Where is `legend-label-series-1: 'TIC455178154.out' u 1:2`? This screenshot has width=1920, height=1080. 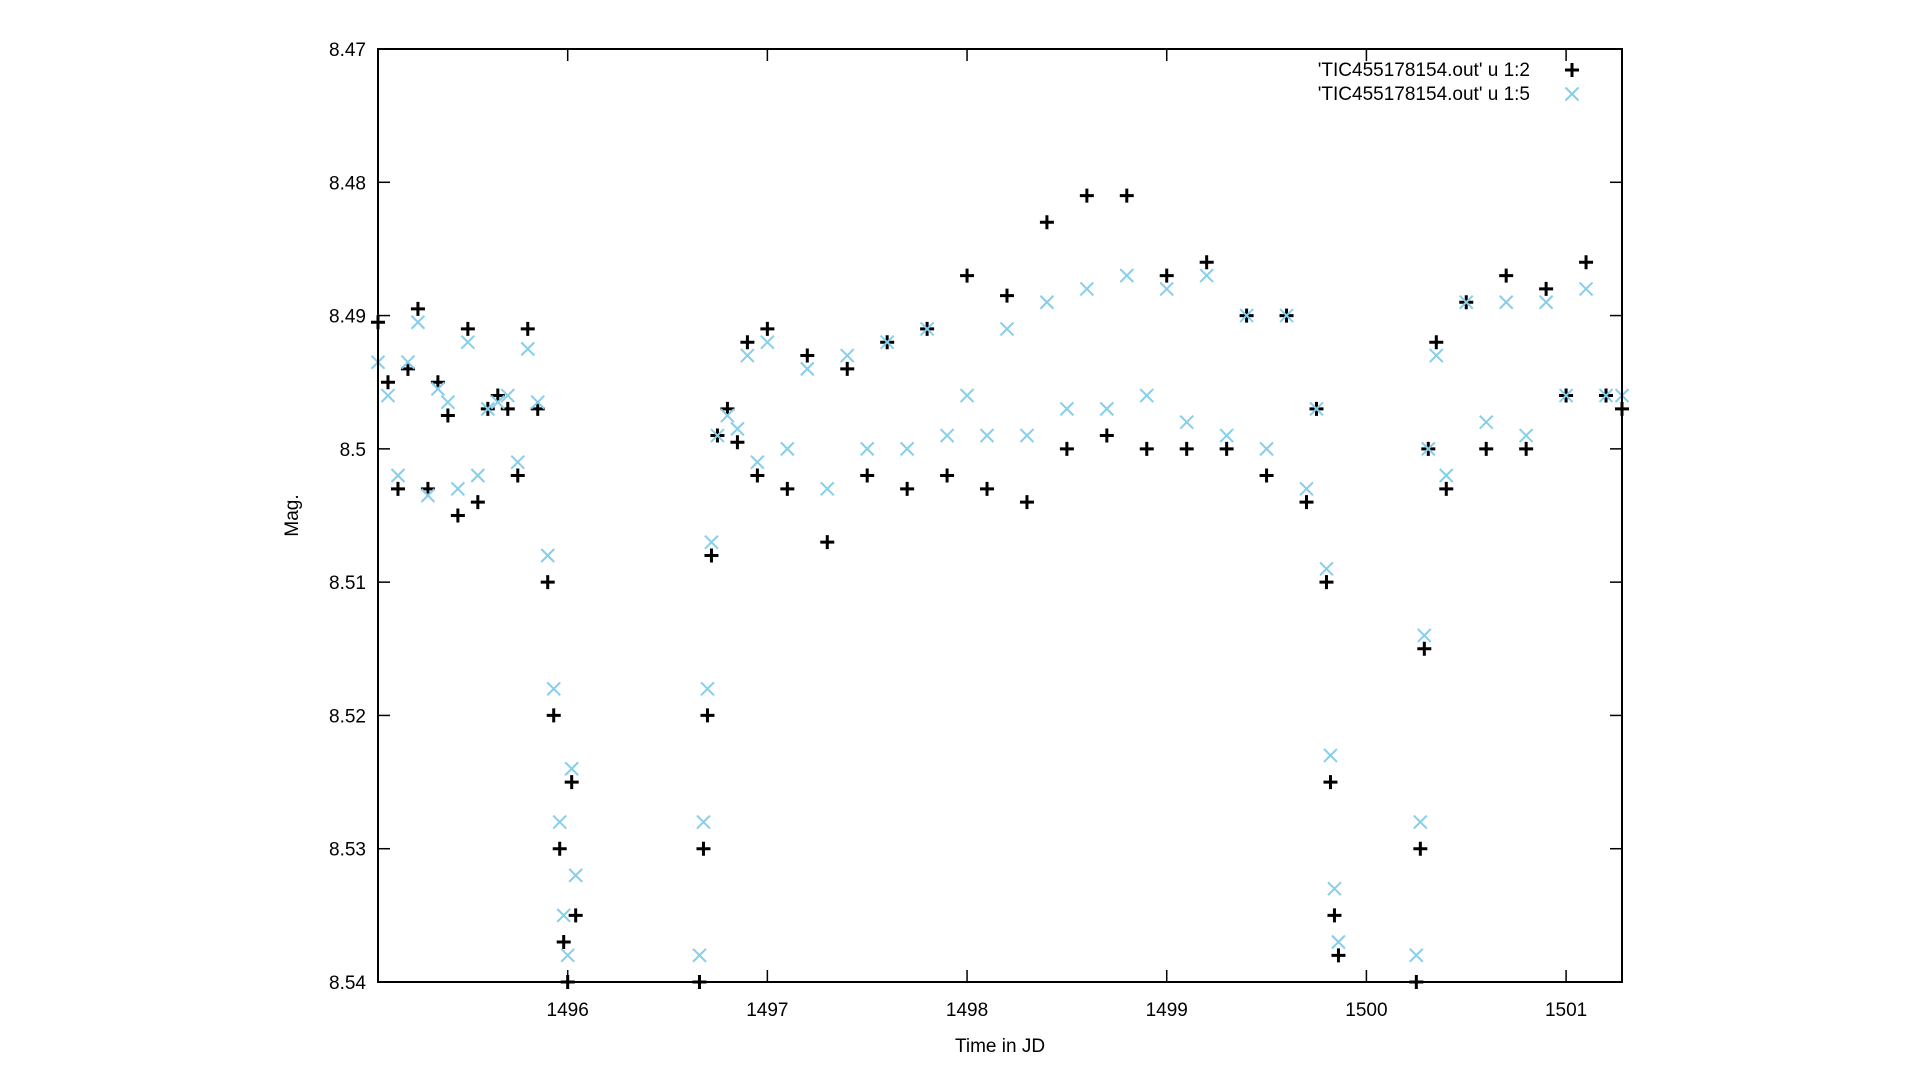 legend-label-series-1: 'TIC455178154.out' u 1:2 is located at coordinates (1424, 70).